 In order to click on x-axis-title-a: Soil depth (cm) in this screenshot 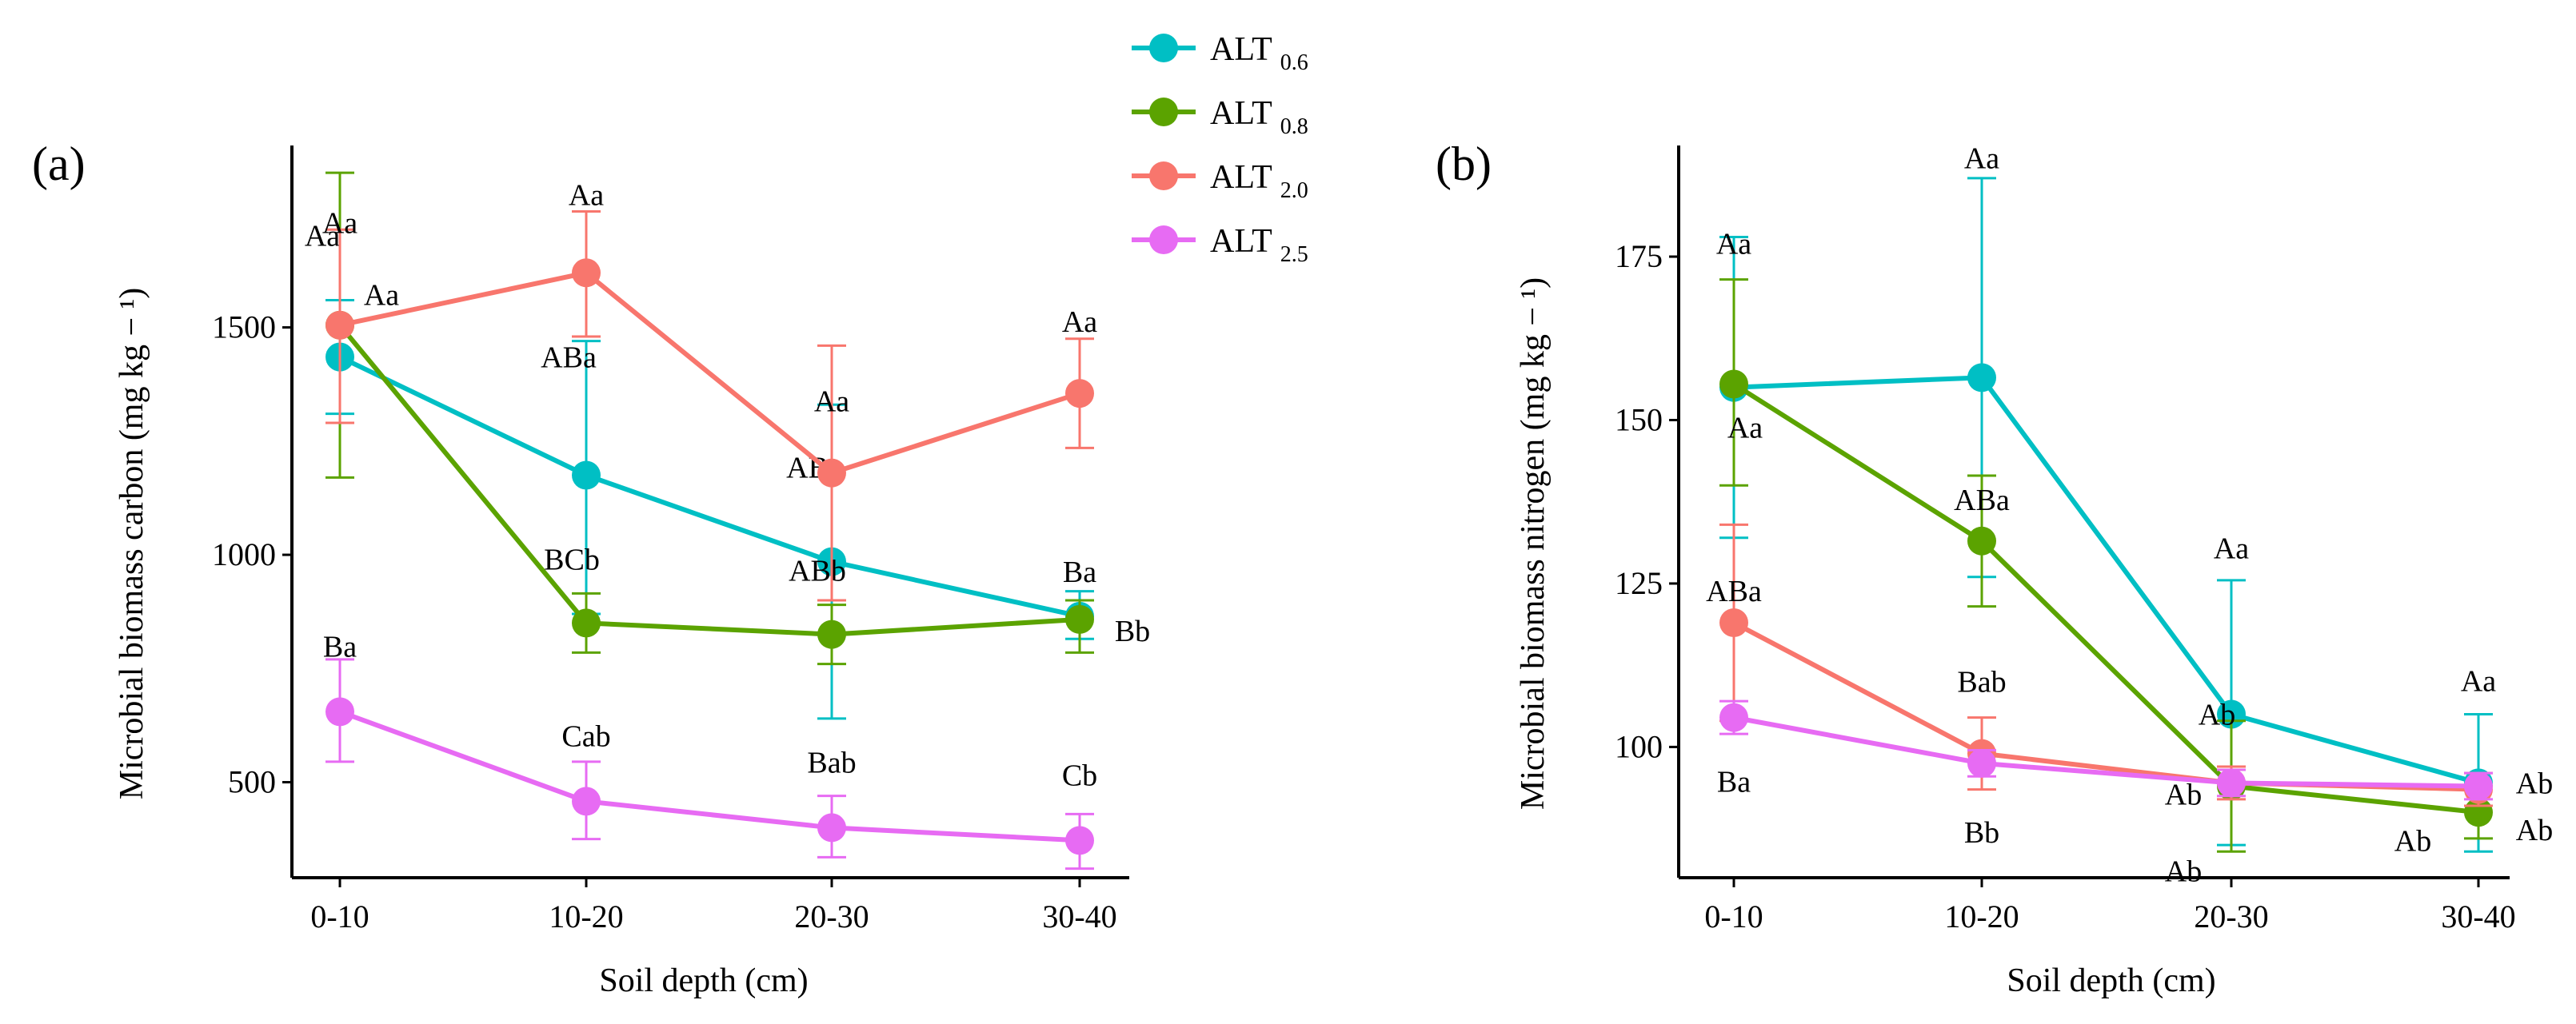, I will do `click(703, 980)`.